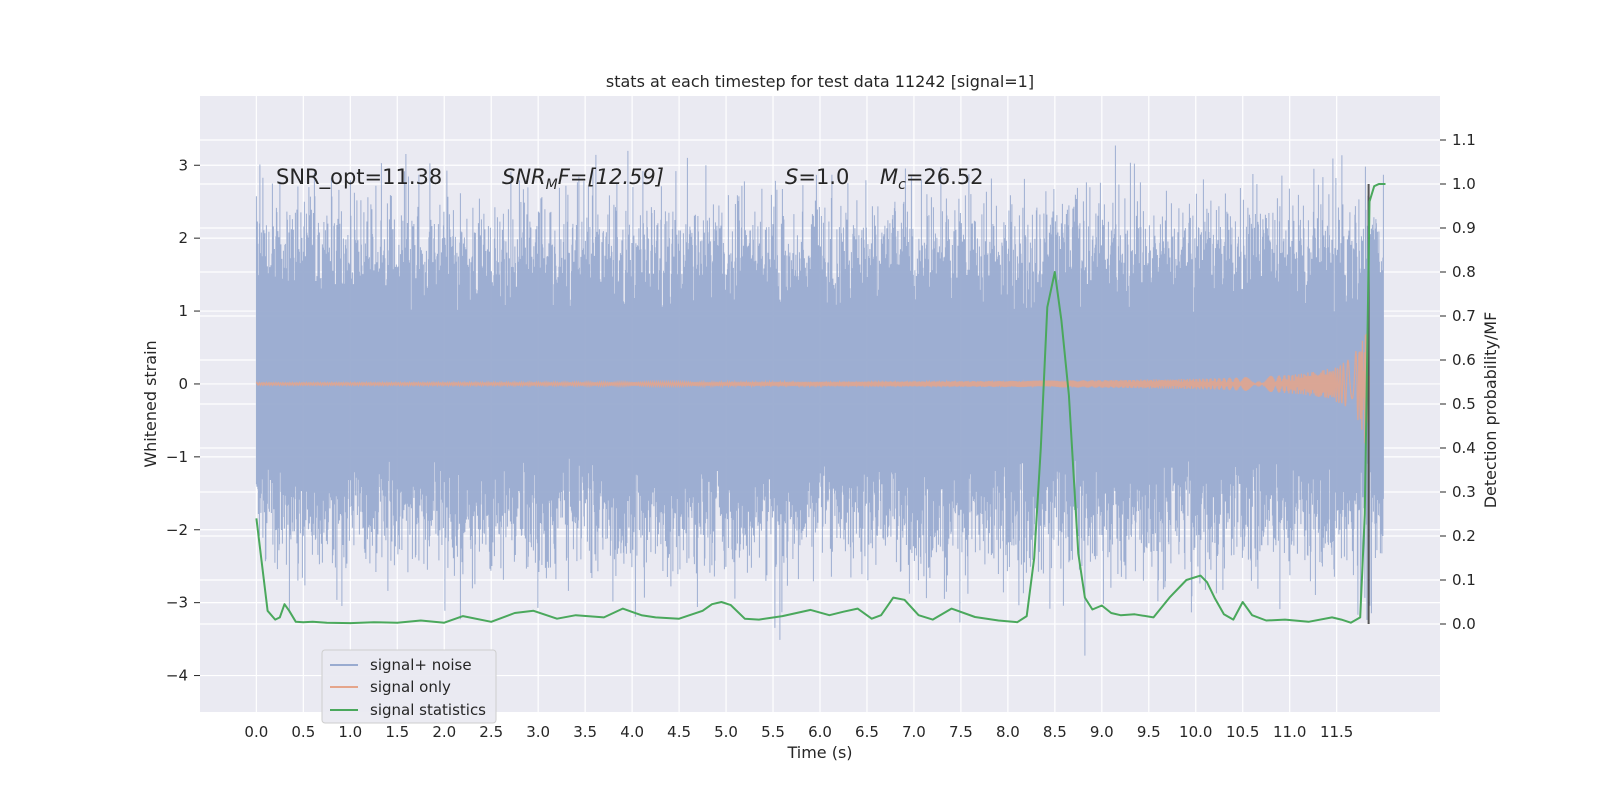 This screenshot has height=800, width=1600. I want to click on x-tick-label: 0.0, so click(256, 732).